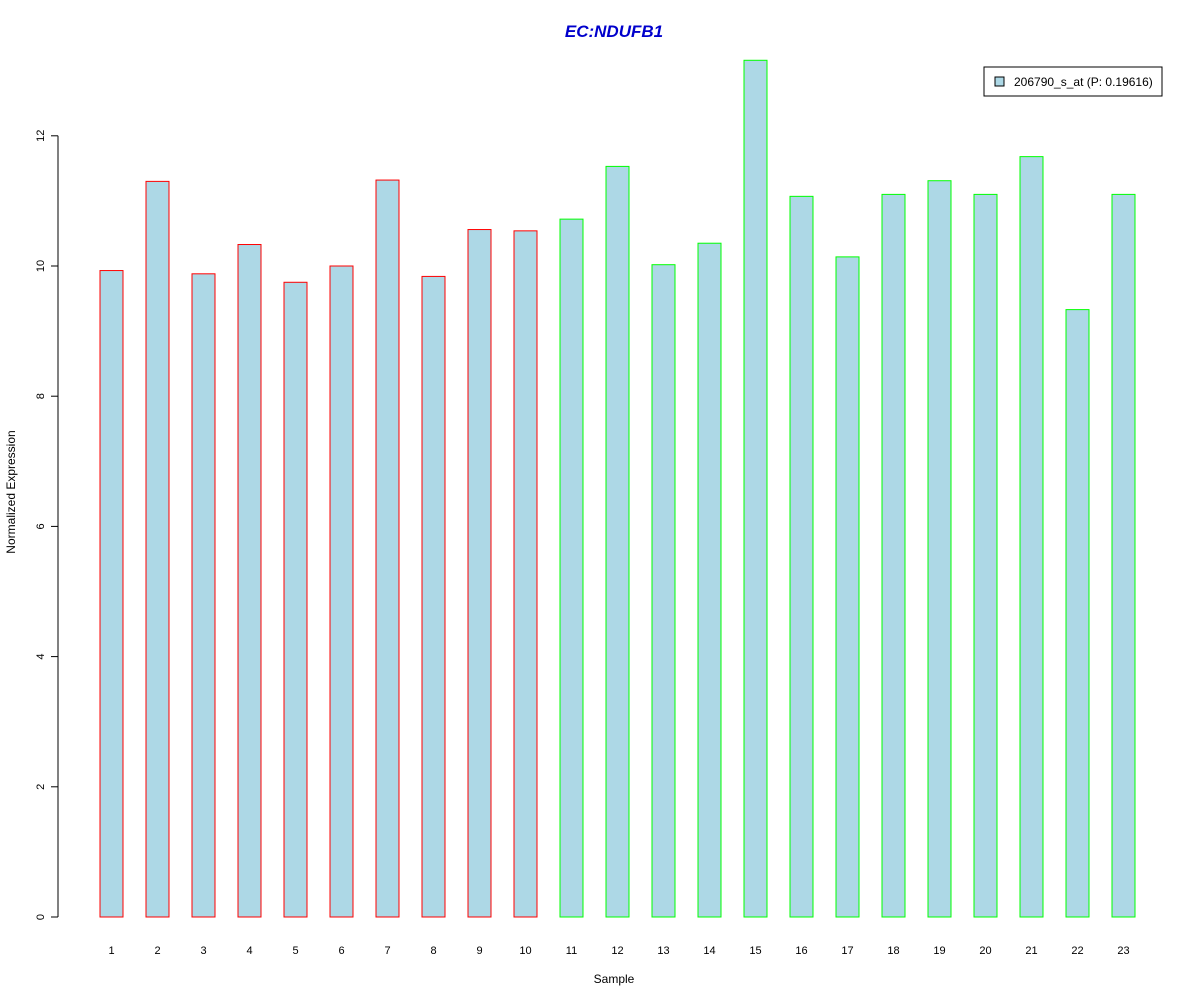 This screenshot has height=1000, width=1200. I want to click on x-tick-label: 11, so click(571, 951).